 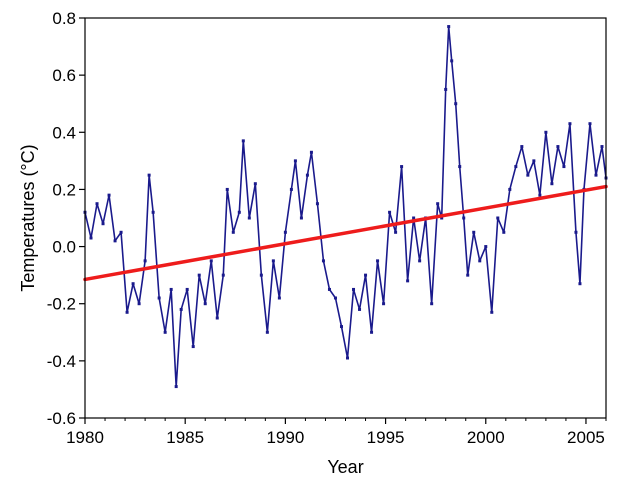 I want to click on x-tick-label: 1980, so click(x=85, y=437).